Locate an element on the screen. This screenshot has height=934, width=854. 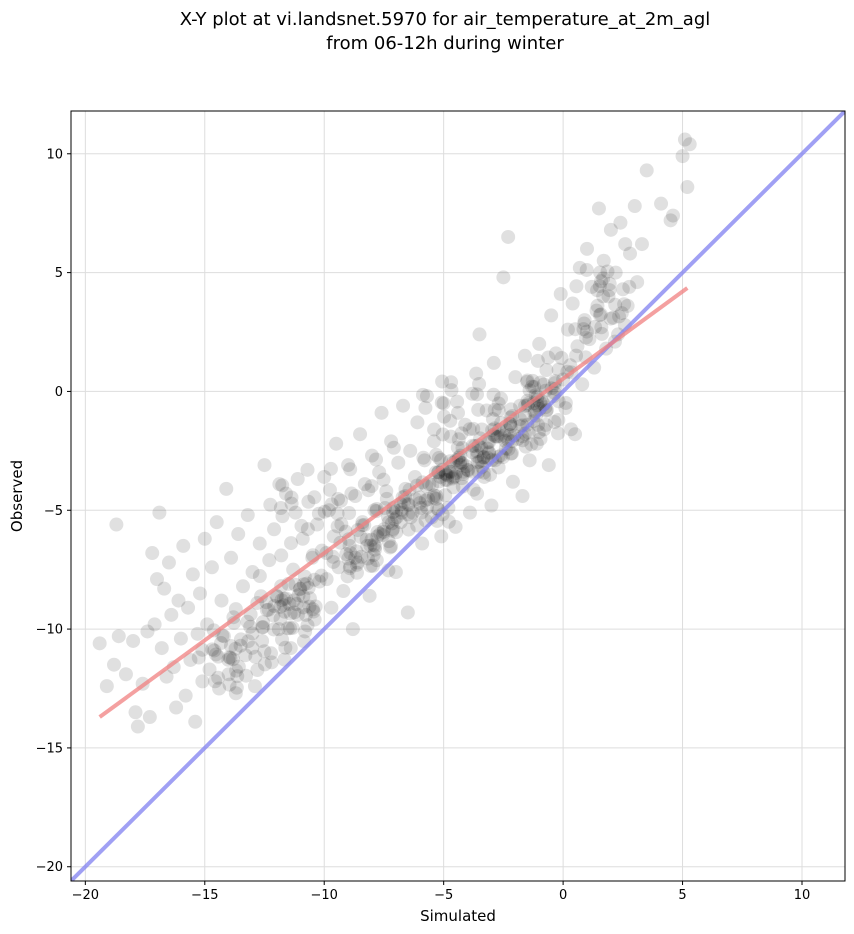
x-tick-label: 0 is located at coordinates (563, 895).